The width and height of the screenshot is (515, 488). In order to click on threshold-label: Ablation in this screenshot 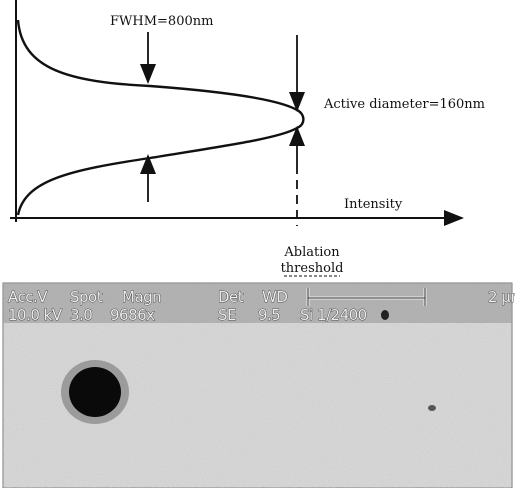, I will do `click(311, 252)`.